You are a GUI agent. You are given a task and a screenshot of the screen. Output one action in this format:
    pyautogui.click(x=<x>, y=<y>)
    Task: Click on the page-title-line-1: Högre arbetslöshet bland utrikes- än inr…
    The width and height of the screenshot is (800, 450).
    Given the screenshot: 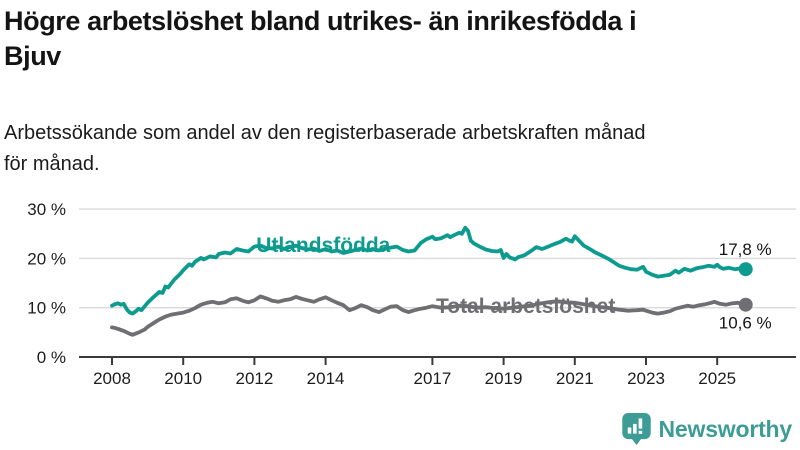 What is the action you would take?
    pyautogui.click(x=320, y=21)
    